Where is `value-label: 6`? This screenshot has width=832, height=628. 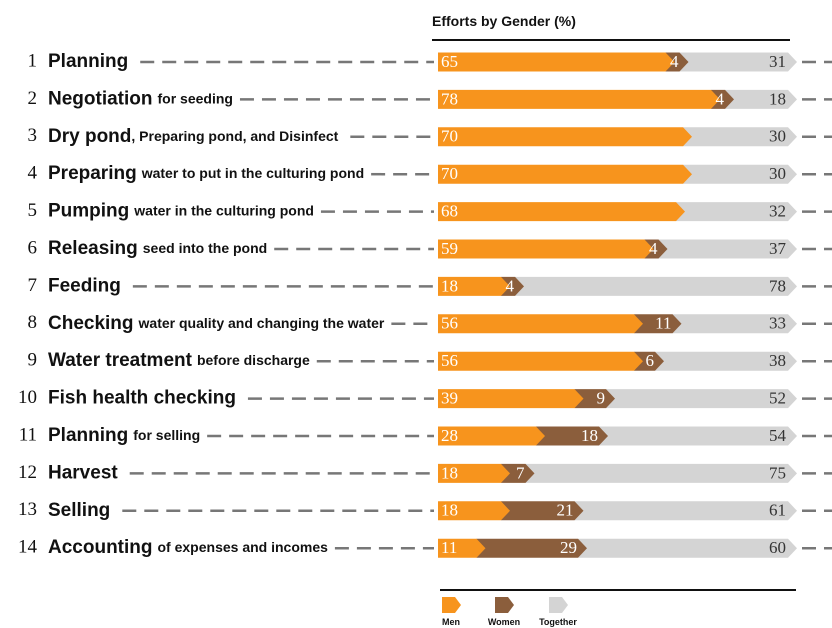 value-label: 6 is located at coordinates (650, 360).